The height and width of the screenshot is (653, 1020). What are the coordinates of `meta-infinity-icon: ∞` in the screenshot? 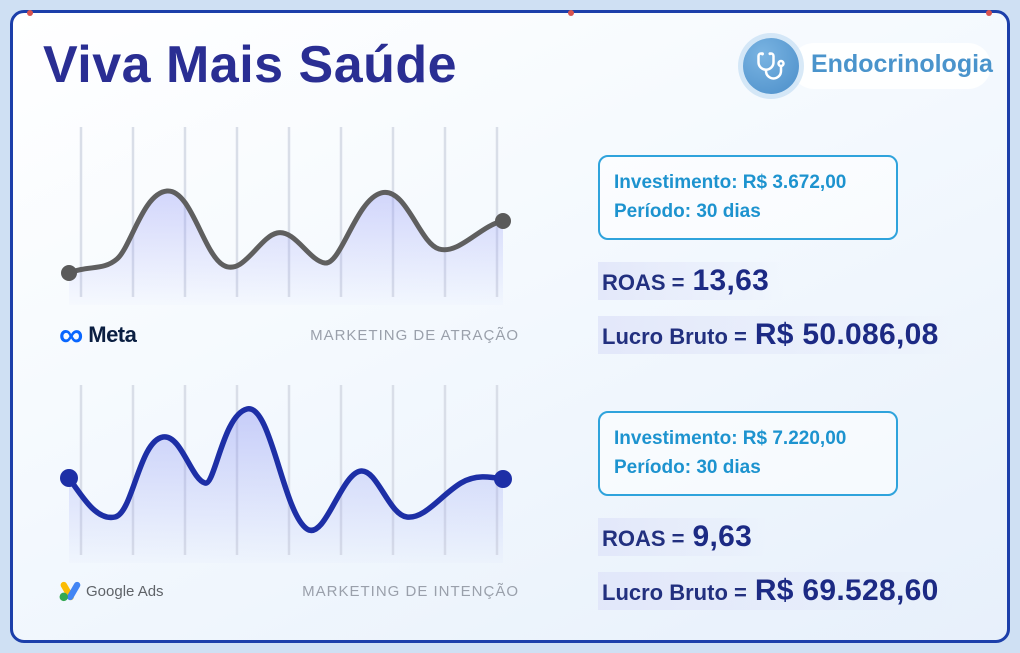 It's located at (71, 335).